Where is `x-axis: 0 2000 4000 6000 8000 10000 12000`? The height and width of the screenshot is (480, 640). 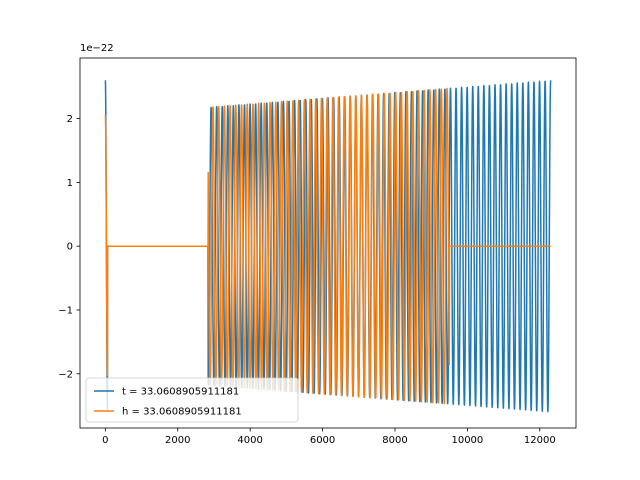 x-axis: 0 2000 4000 6000 8000 10000 12000 is located at coordinates (329, 437).